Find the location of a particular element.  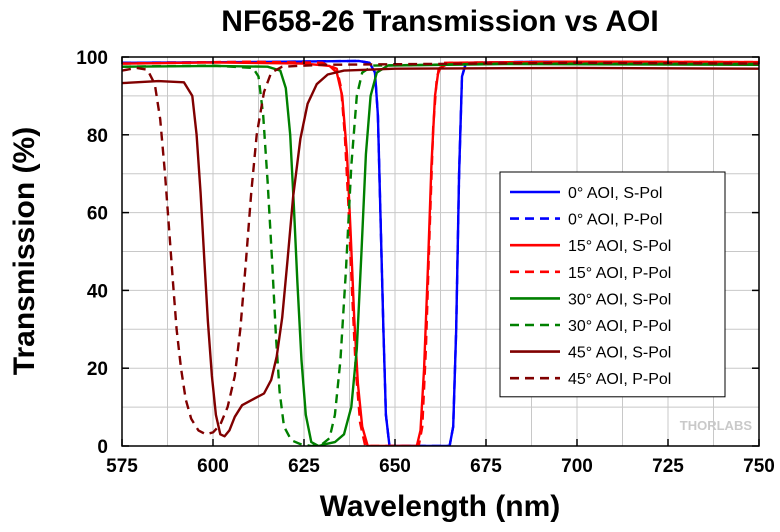

legend-label: 0° AOI, P-Pol is located at coordinates (615, 220).